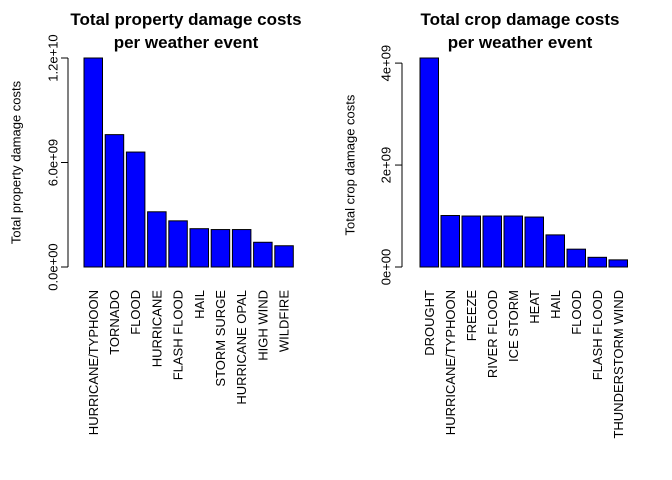 The width and height of the screenshot is (672, 480). I want to click on y-tick-label: 4e+09, so click(386, 63).